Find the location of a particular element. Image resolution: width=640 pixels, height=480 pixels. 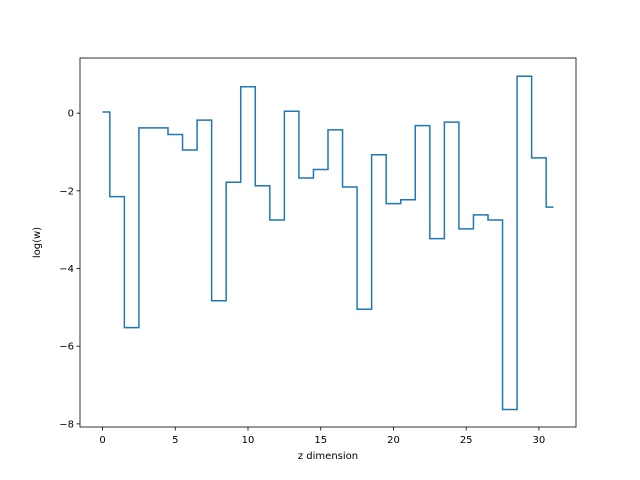

y-axis-label: log(w) is located at coordinates (37, 242).